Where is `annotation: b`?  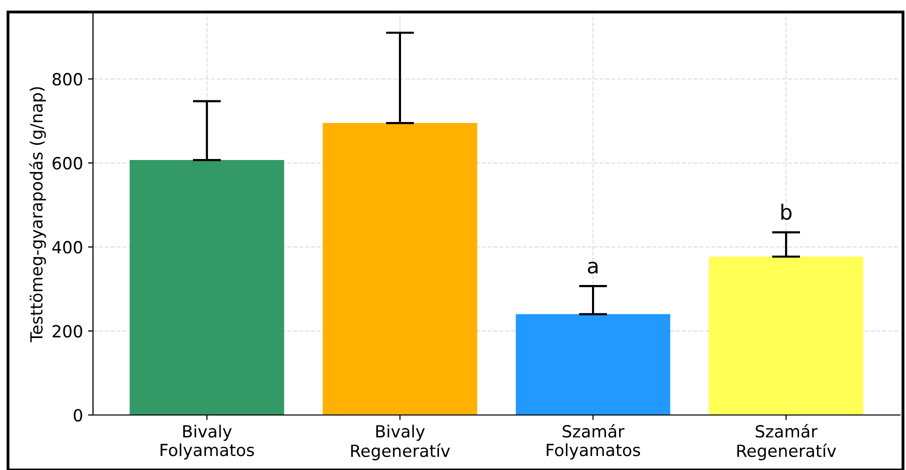
annotation: b is located at coordinates (786, 212).